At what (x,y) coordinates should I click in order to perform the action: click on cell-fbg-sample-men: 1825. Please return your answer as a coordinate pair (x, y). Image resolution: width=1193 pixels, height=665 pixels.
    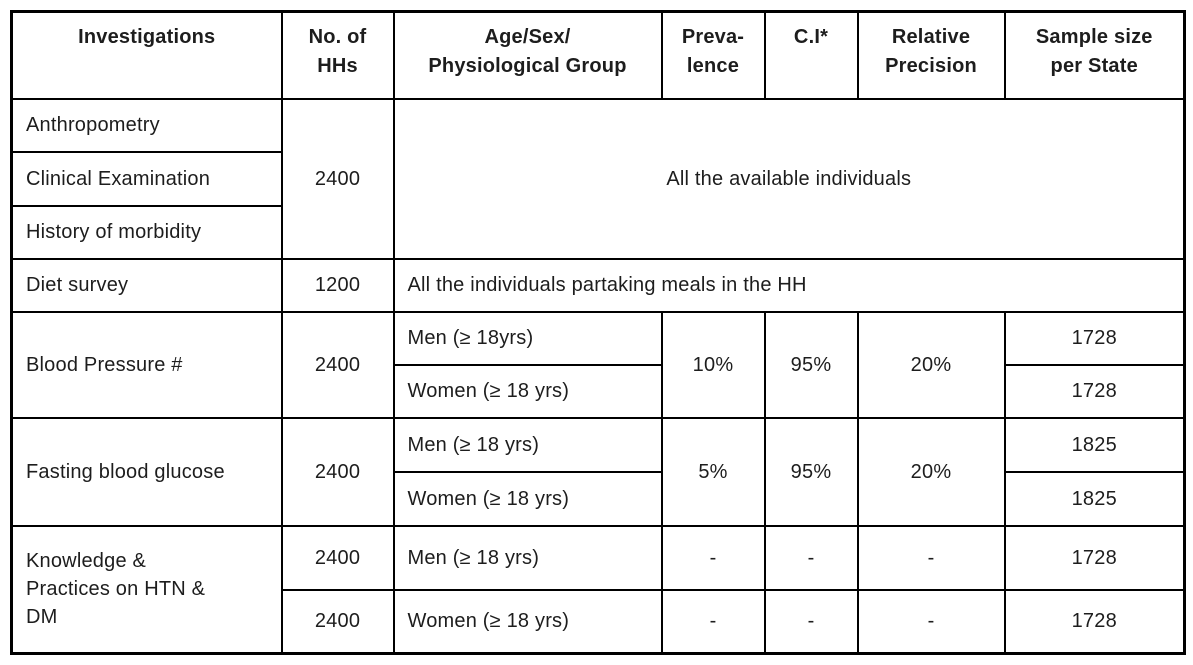
    Looking at the image, I should click on (1094, 444).